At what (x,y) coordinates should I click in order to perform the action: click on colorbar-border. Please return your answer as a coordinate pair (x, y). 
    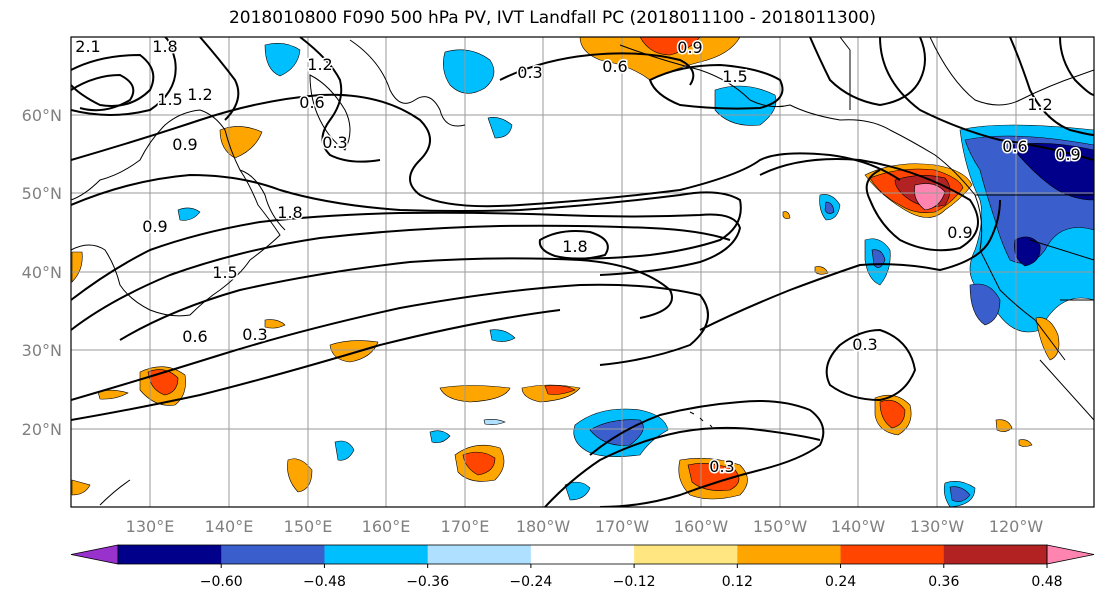
    Looking at the image, I should click on (582, 554).